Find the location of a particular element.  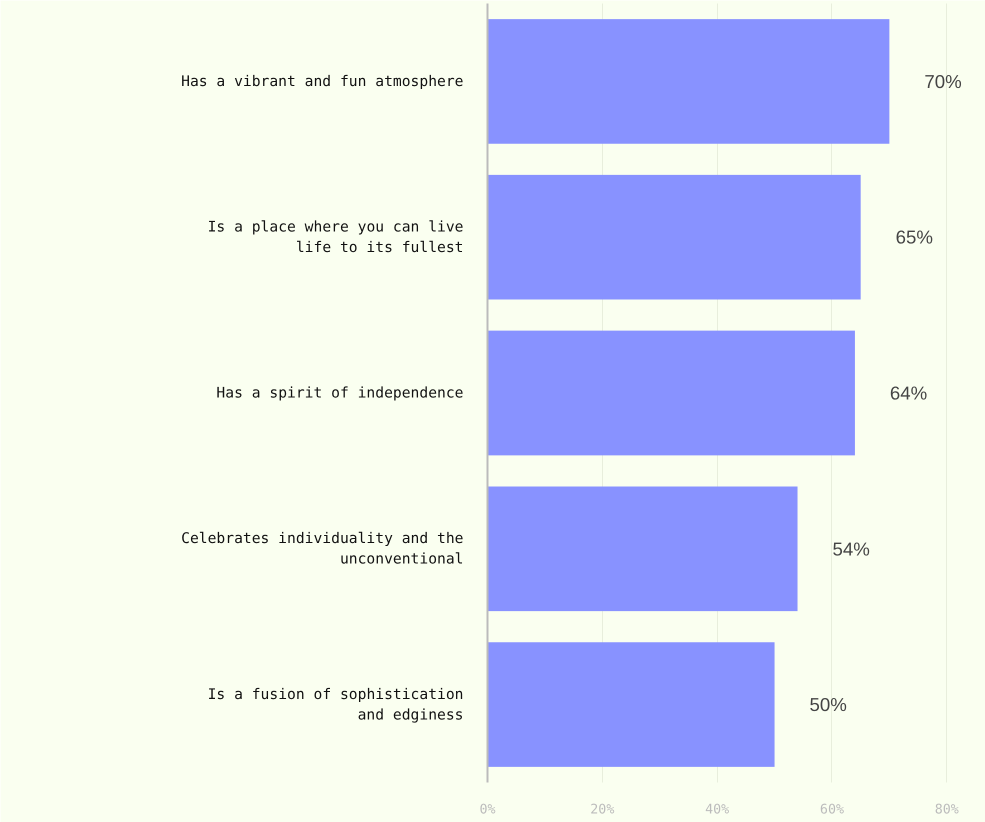

x-tick-label: 40% is located at coordinates (717, 810).